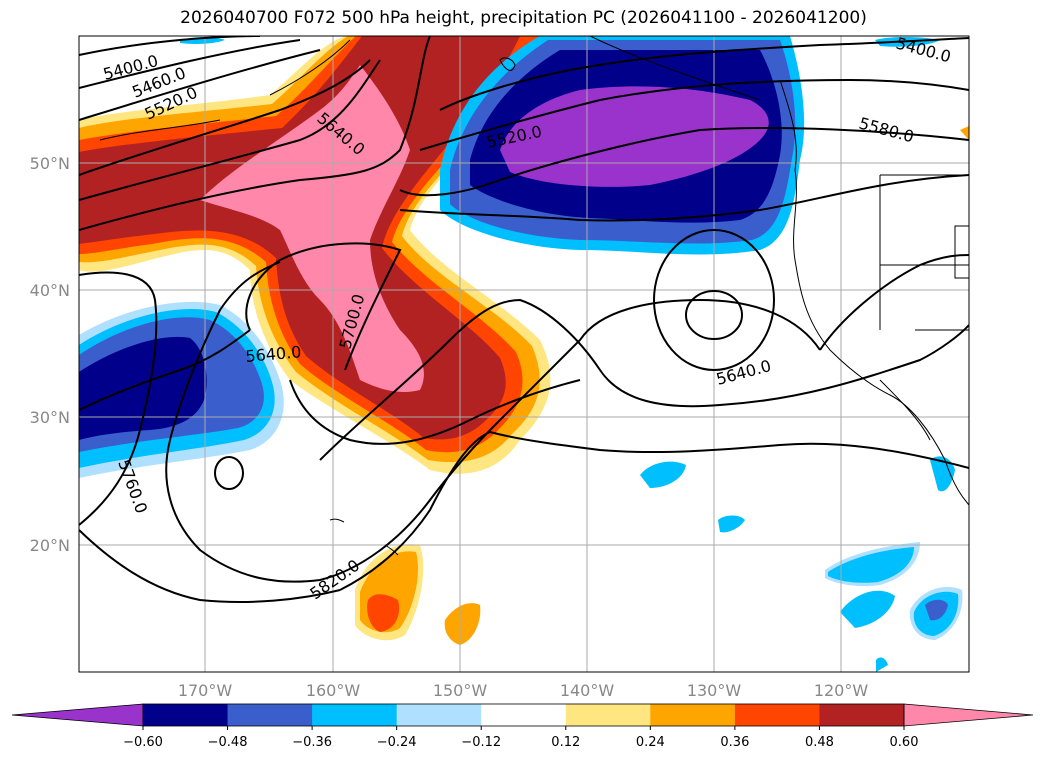 The image size is (1047, 765). I want to click on colorbar-tick-label: 0.60, so click(904, 742).